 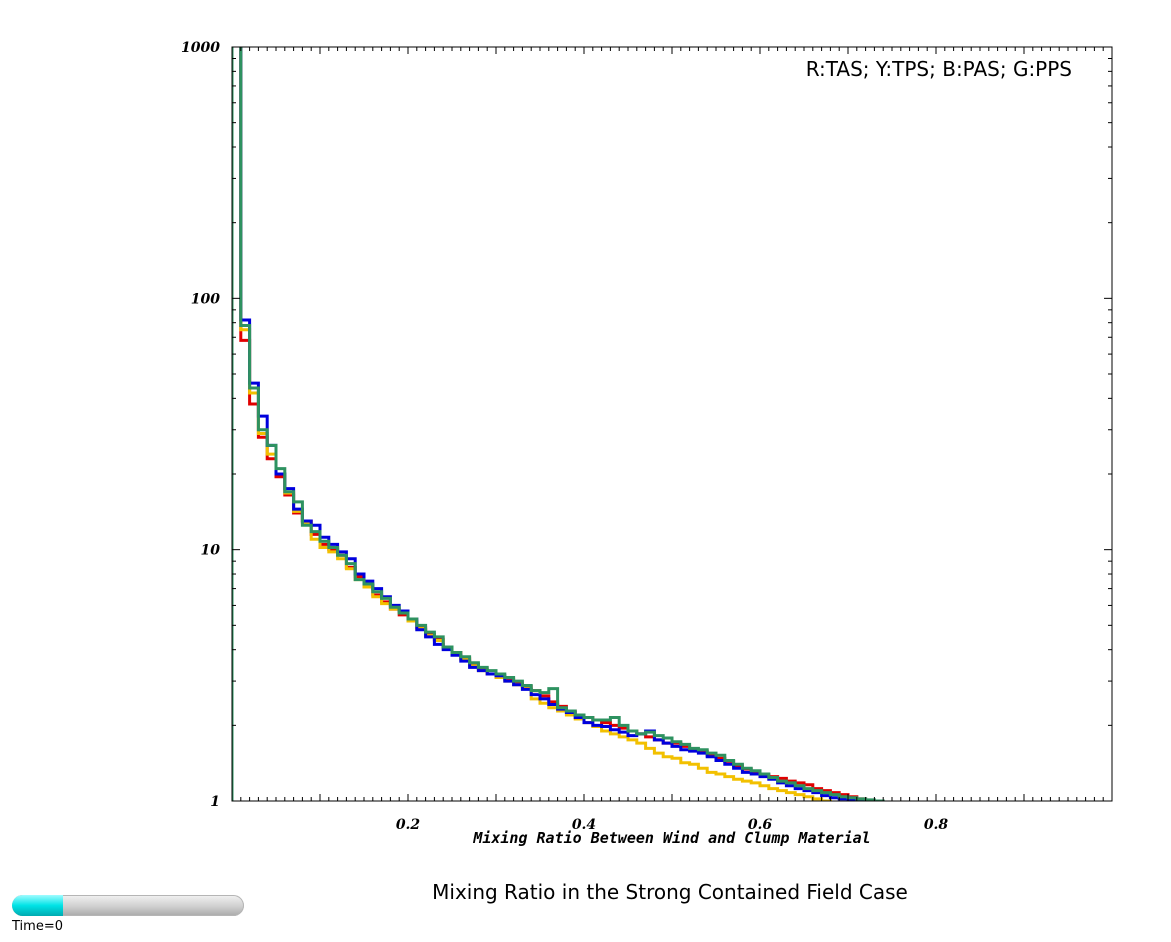 I want to click on y-tick-label: 10, so click(x=211, y=551).